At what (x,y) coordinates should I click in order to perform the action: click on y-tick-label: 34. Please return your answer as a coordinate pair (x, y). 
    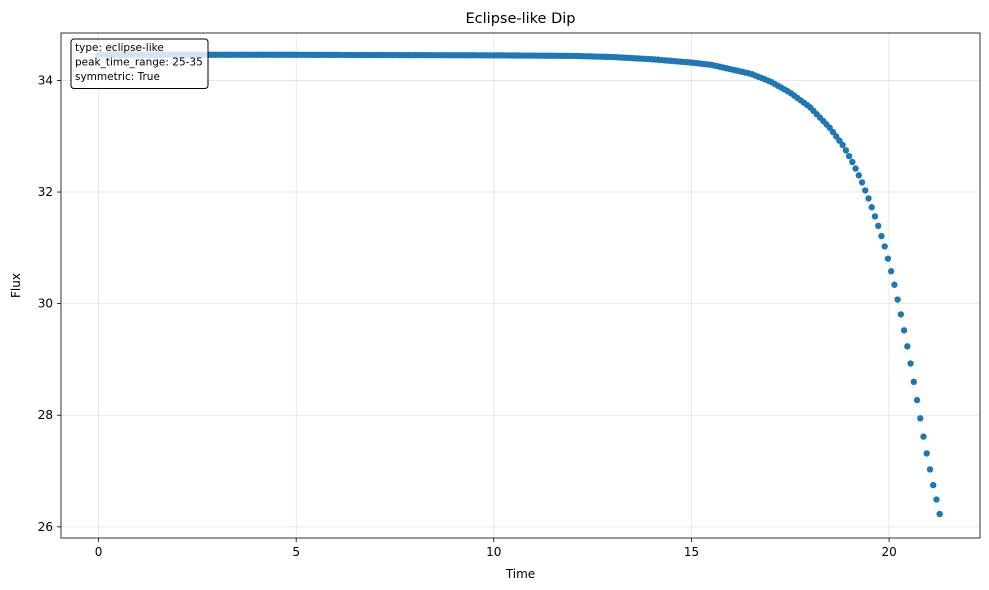
    Looking at the image, I should click on (45, 80).